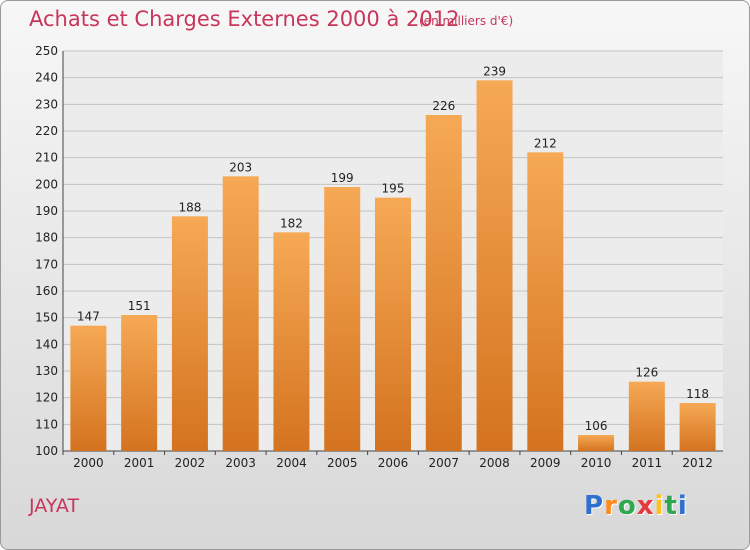 Image resolution: width=750 pixels, height=550 pixels. What do you see at coordinates (240, 463) in the screenshot?
I see `x-tick-label: 2003` at bounding box center [240, 463].